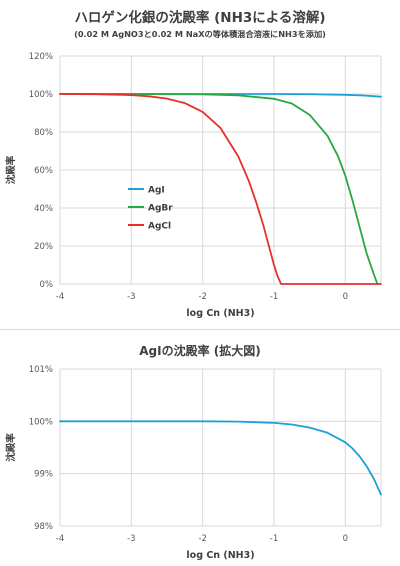 This screenshot has width=400, height=566. I want to click on chart1-y-axis-label: 沈殿率, so click(11, 169).